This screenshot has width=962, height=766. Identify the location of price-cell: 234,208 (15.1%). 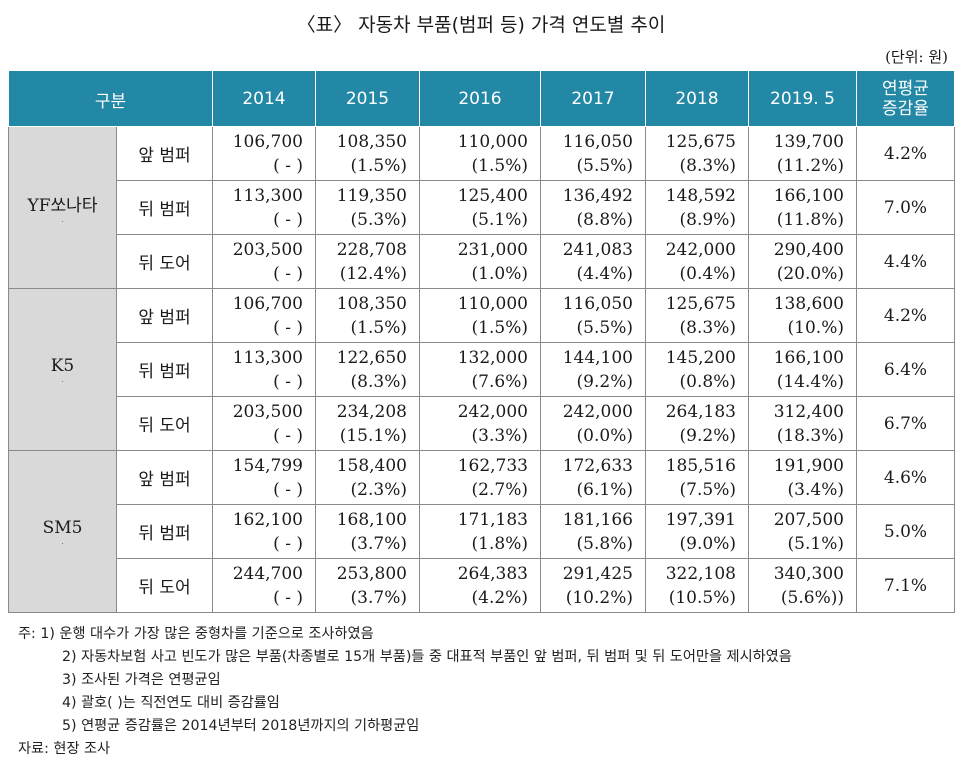
(367, 423).